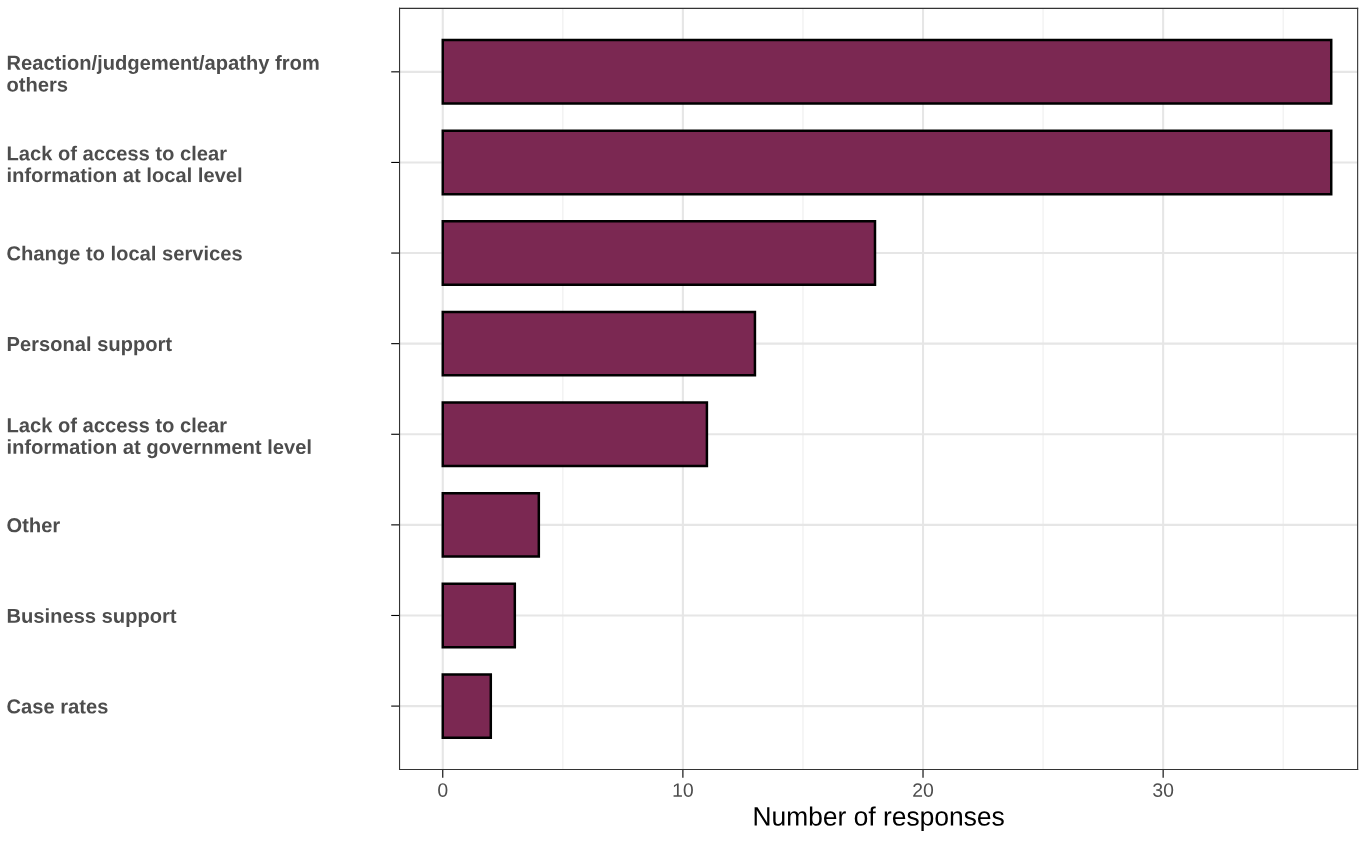 The image size is (1359, 841). What do you see at coordinates (923, 790) in the screenshot?
I see `x-tick-label: 20` at bounding box center [923, 790].